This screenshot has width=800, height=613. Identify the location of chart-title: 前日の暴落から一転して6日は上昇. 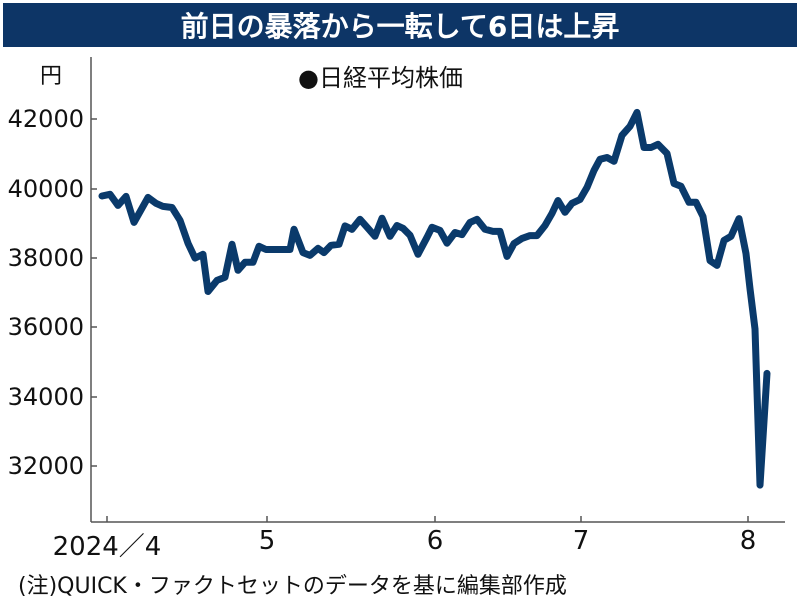
(400, 25).